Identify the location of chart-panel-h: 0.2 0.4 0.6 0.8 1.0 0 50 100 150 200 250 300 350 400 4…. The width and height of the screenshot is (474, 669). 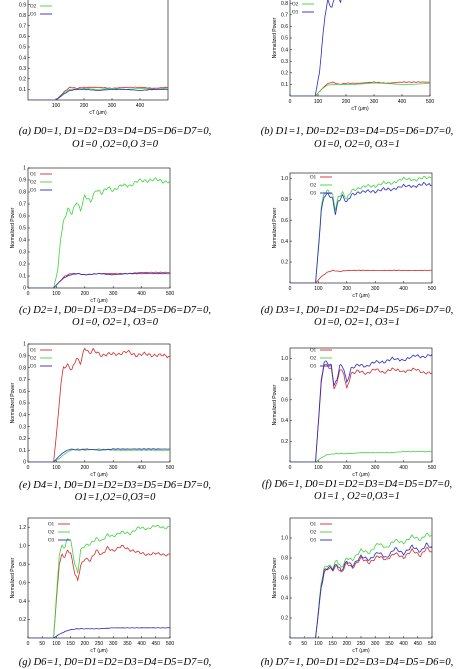
(357, 590).